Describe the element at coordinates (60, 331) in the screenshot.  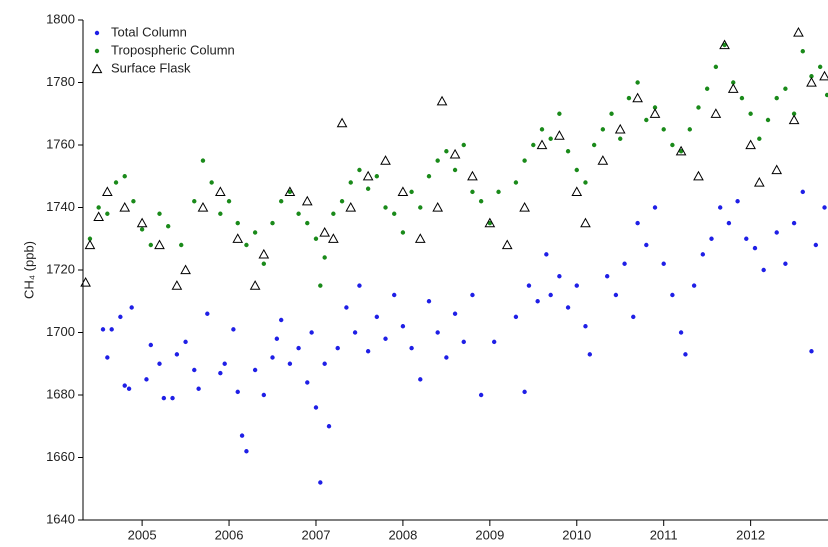
I see `y-tick-label: 1700` at that location.